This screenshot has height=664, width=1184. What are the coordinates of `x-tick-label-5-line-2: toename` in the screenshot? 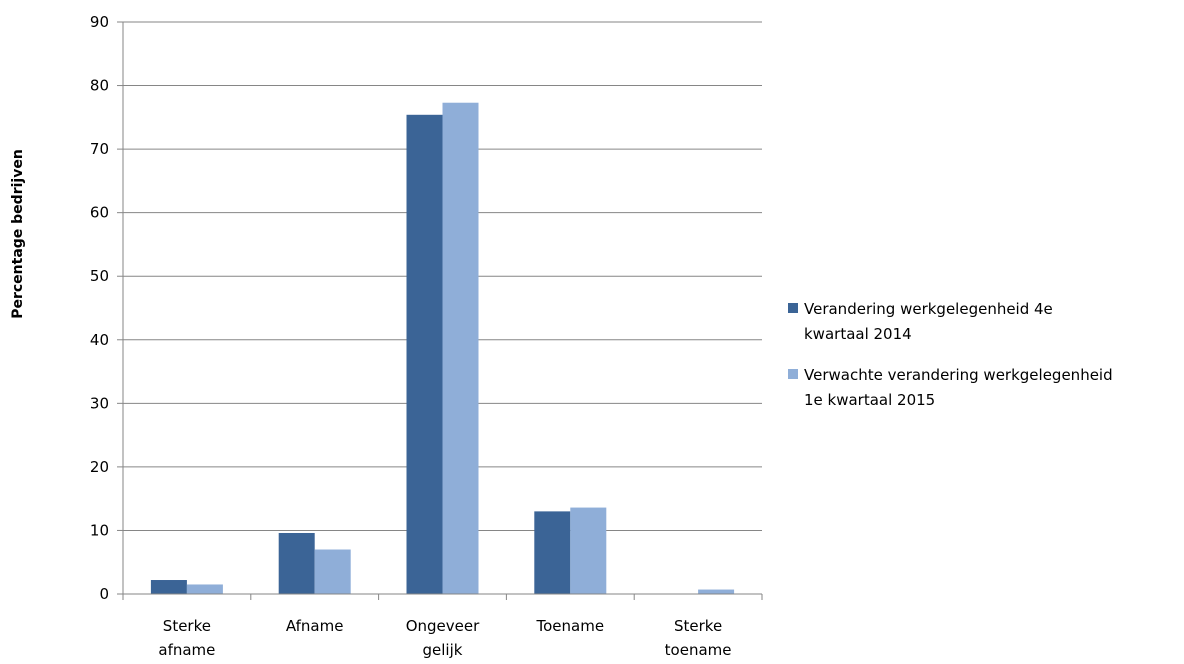 It's located at (698, 650).